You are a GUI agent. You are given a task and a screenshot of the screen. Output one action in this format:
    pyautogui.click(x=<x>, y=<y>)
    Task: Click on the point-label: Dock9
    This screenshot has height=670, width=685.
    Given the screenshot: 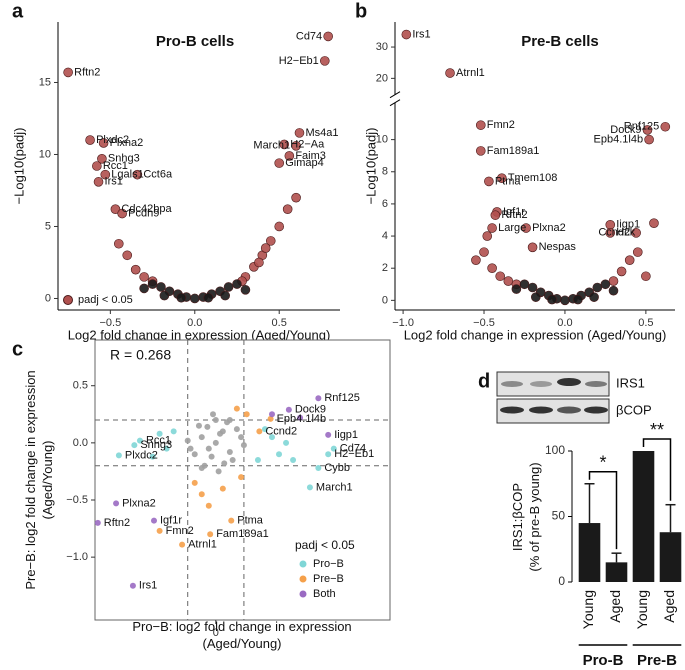 What is the action you would take?
    pyautogui.click(x=310, y=410)
    